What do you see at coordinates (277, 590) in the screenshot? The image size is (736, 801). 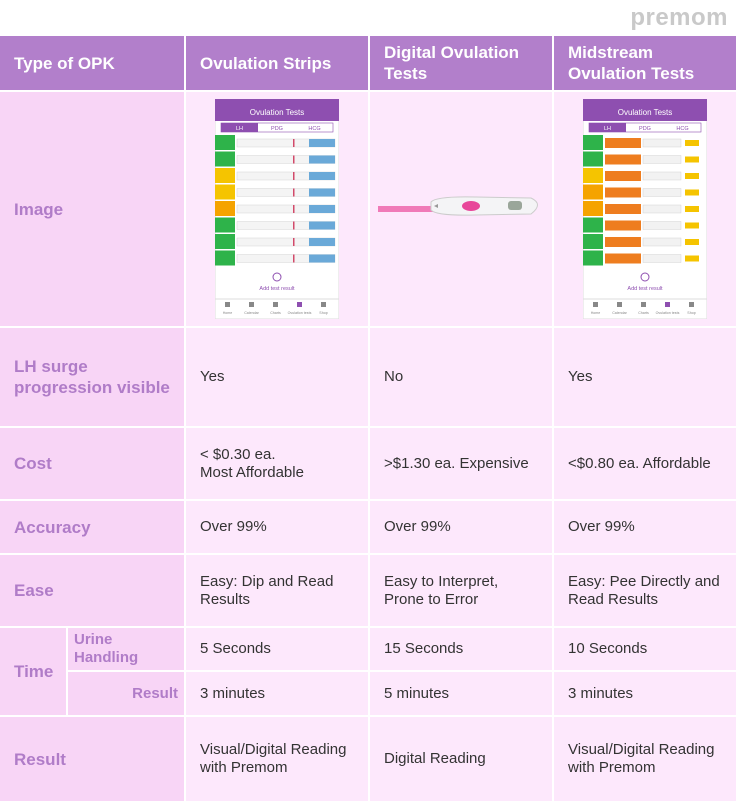 I see `cell: Easy: Dip and Read Results` at bounding box center [277, 590].